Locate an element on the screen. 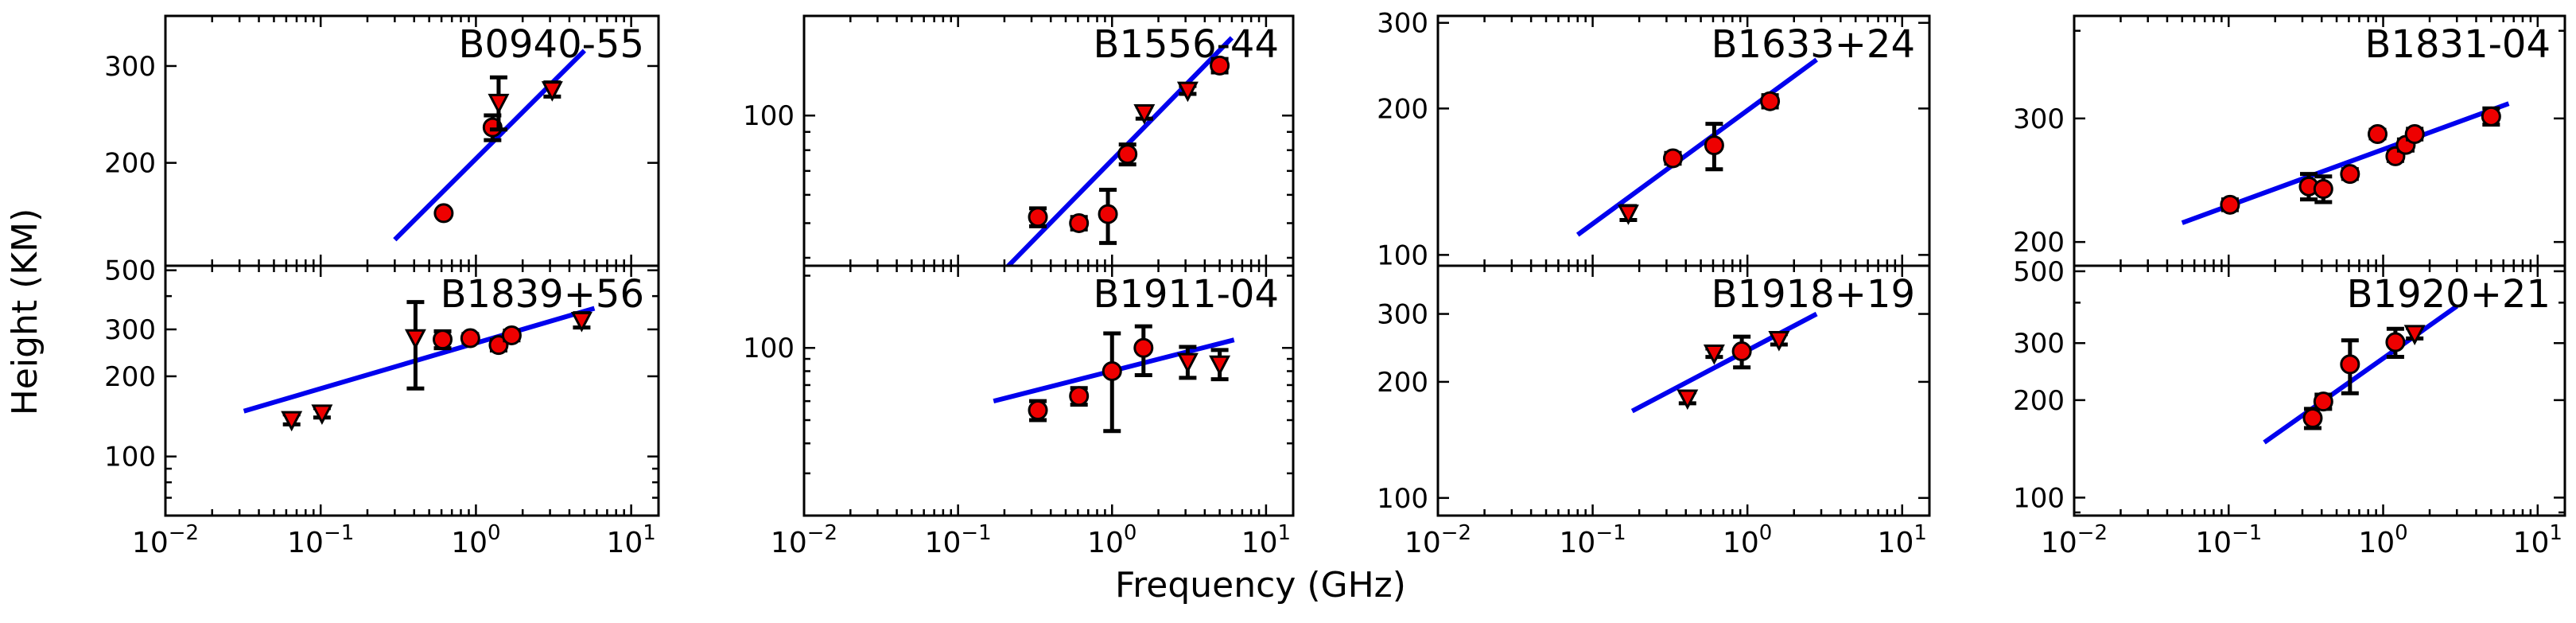  panel-title: B1920+21 is located at coordinates (2449, 295).